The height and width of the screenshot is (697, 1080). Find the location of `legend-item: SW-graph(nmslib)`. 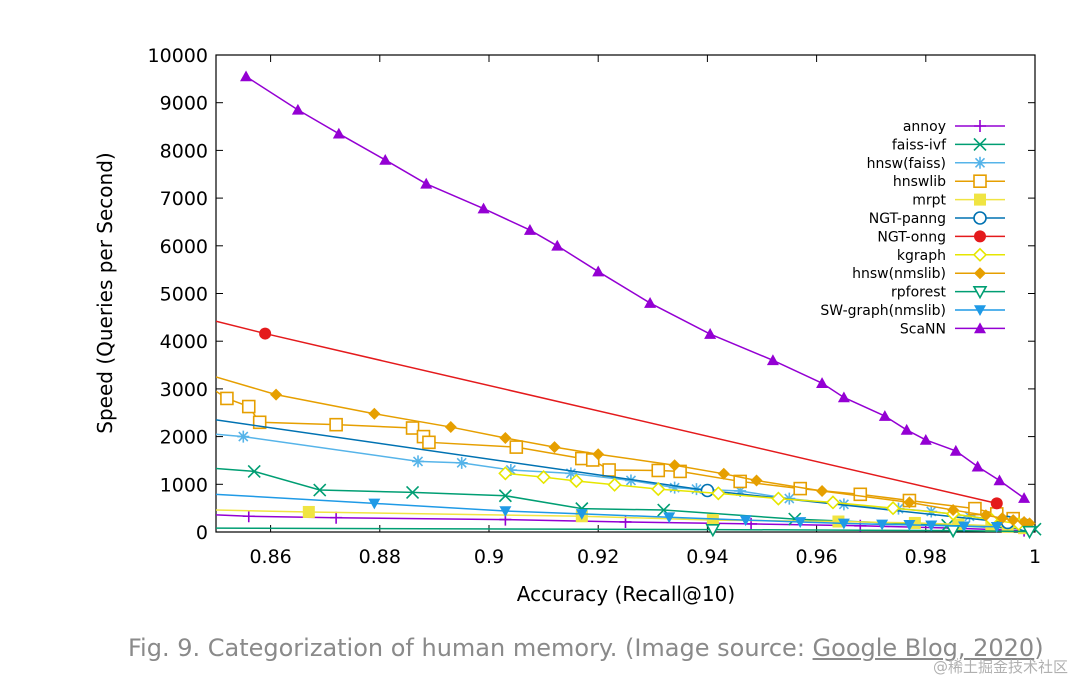

legend-item: SW-graph(nmslib) is located at coordinates (912, 311).